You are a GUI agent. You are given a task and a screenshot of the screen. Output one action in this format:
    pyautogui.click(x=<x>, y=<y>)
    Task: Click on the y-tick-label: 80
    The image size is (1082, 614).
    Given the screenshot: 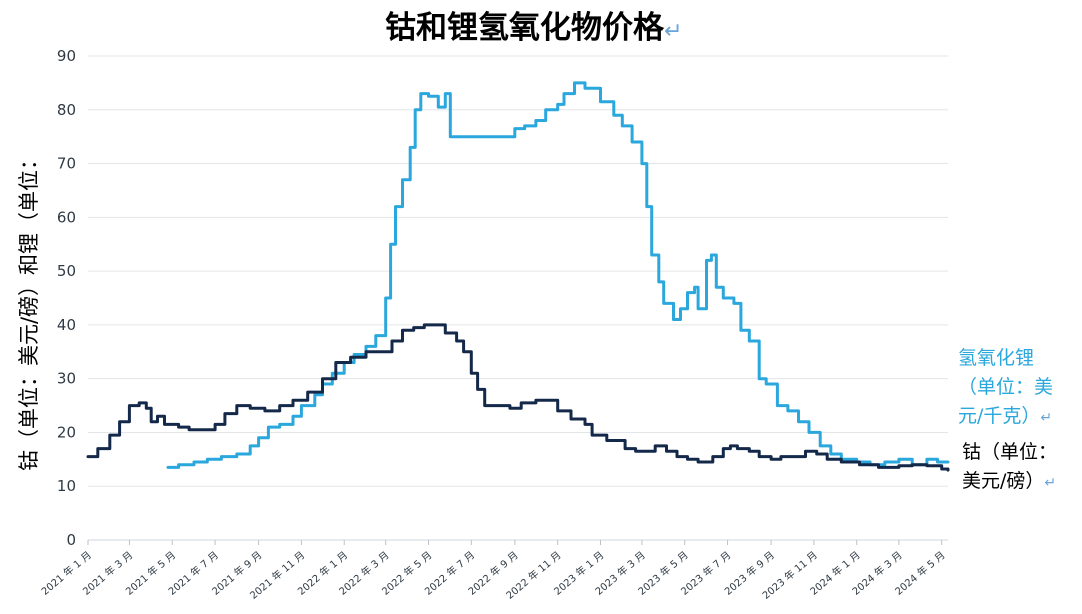 What is the action you would take?
    pyautogui.click(x=66, y=110)
    